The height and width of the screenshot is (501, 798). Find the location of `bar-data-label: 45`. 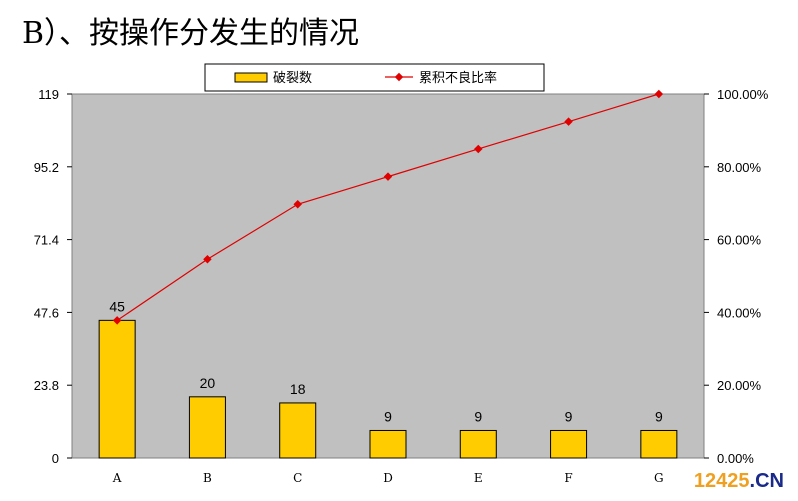

bar-data-label: 45 is located at coordinates (117, 306).